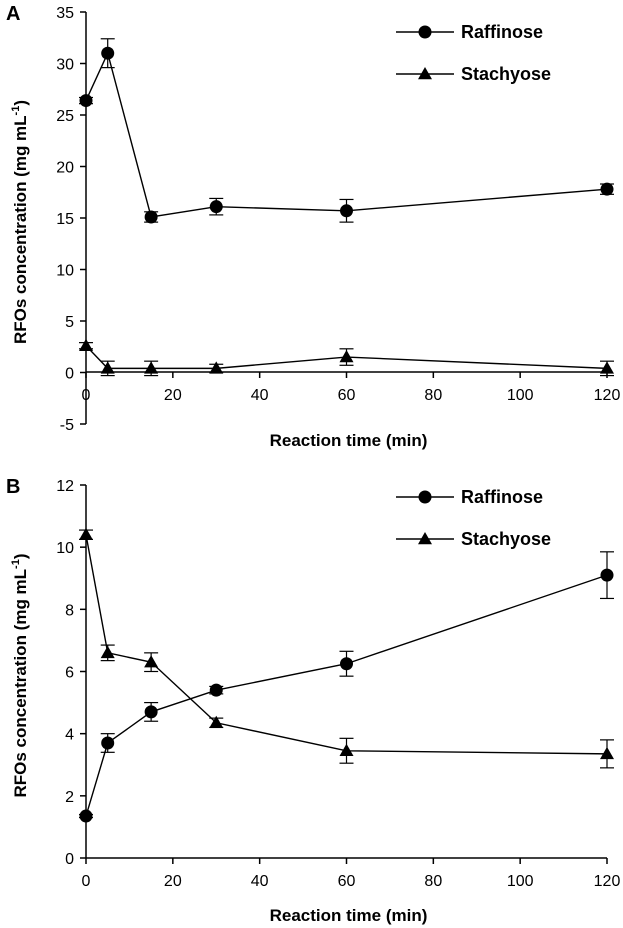 The width and height of the screenshot is (623, 928). Describe the element at coordinates (13, 487) in the screenshot. I see `panel-label: B` at that location.